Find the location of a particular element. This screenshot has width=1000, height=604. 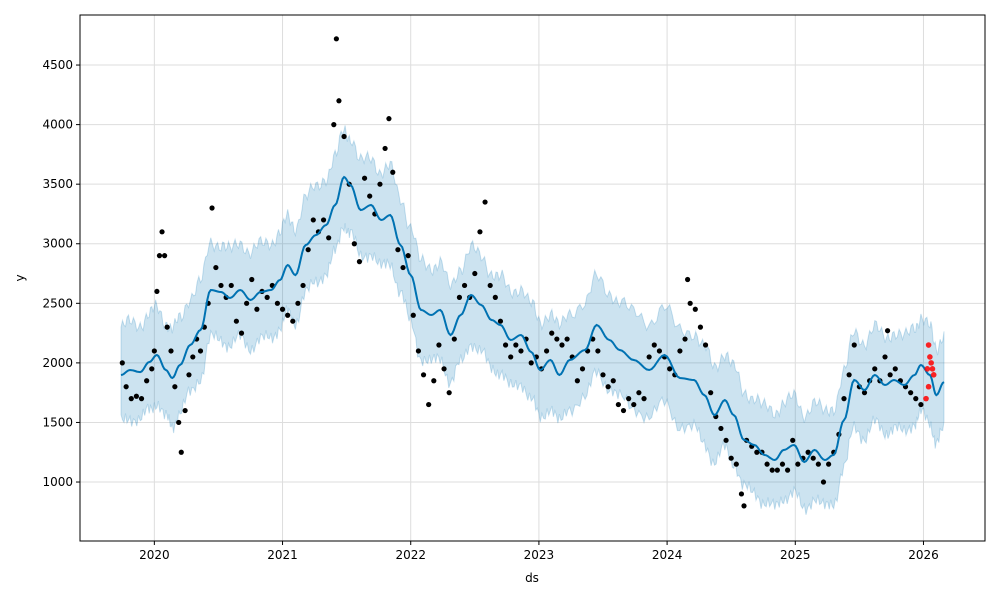

y-tick-label: 4000 is located at coordinates (57, 125).